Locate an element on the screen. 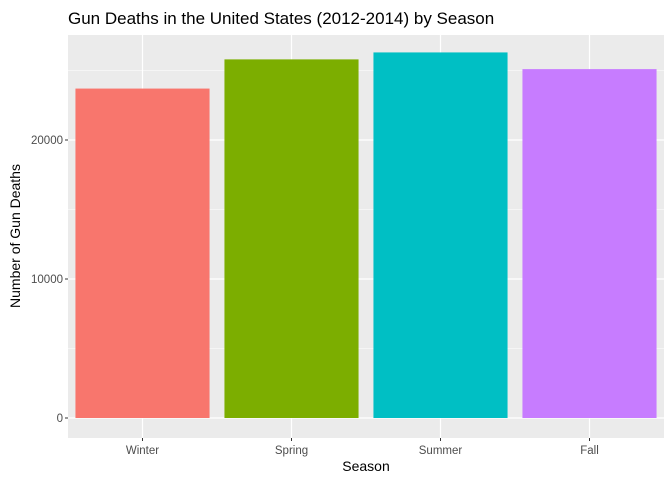 Image resolution: width=672 pixels, height=480 pixels. x-axis: Winter Spring Summer Fall is located at coordinates (362, 447).